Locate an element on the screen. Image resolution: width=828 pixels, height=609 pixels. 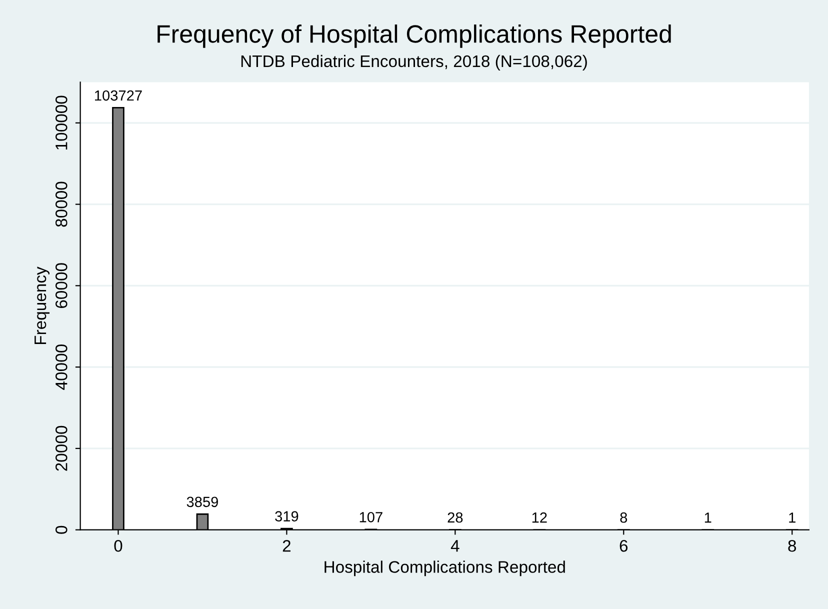
y-tick-label: 80000 is located at coordinates (61, 204).